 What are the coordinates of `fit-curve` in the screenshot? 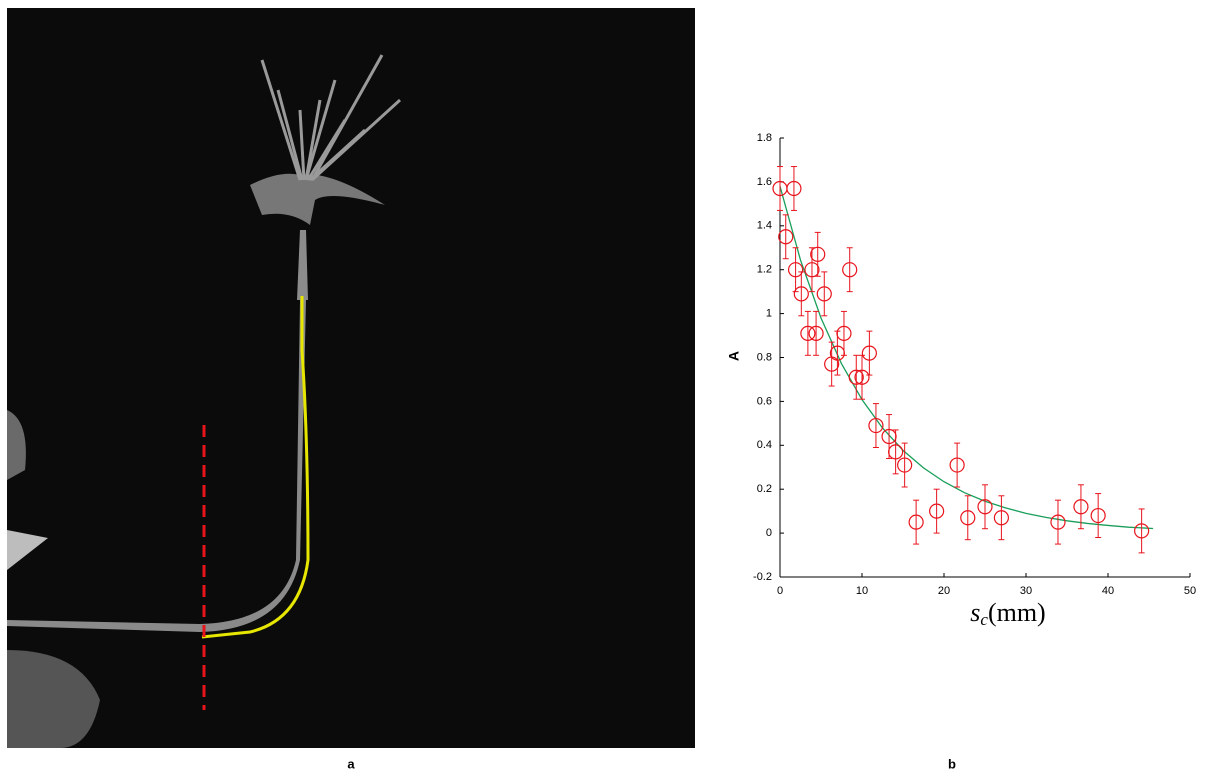 It's located at (966, 358).